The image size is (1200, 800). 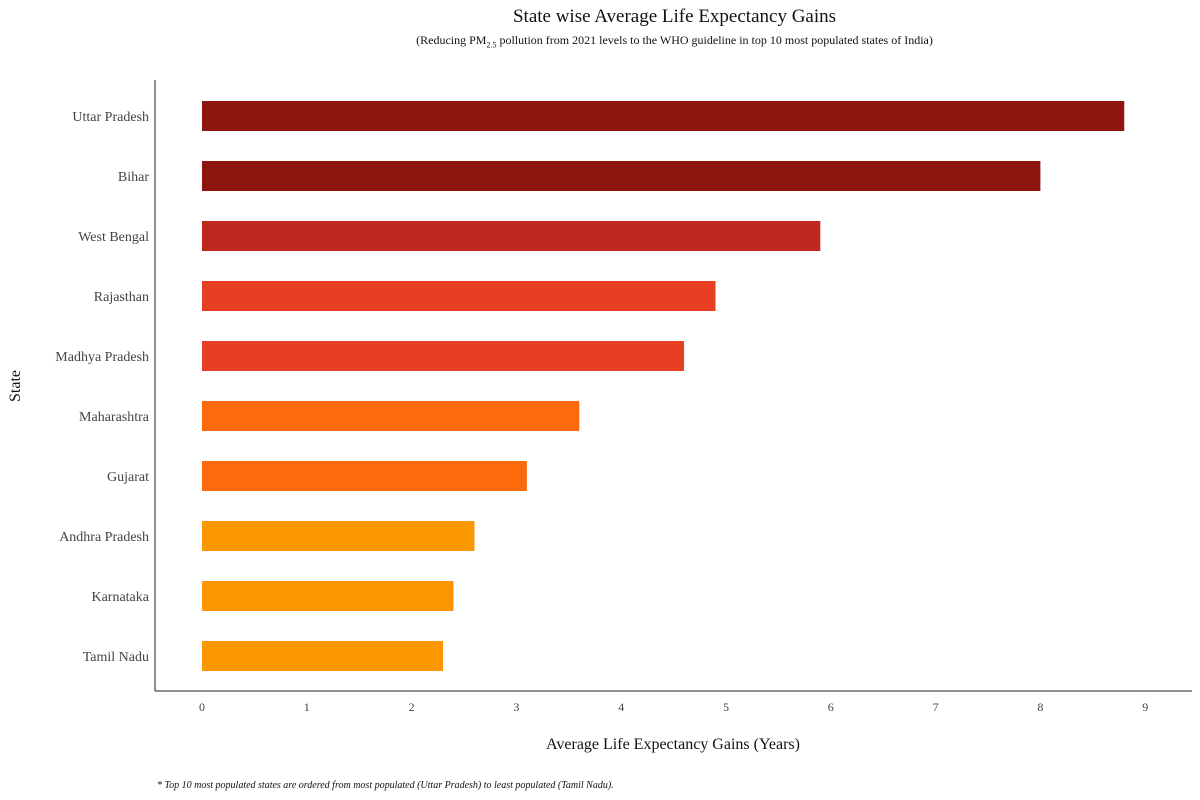 I want to click on chart-subtitle-subscript: 2.5, so click(x=491, y=45).